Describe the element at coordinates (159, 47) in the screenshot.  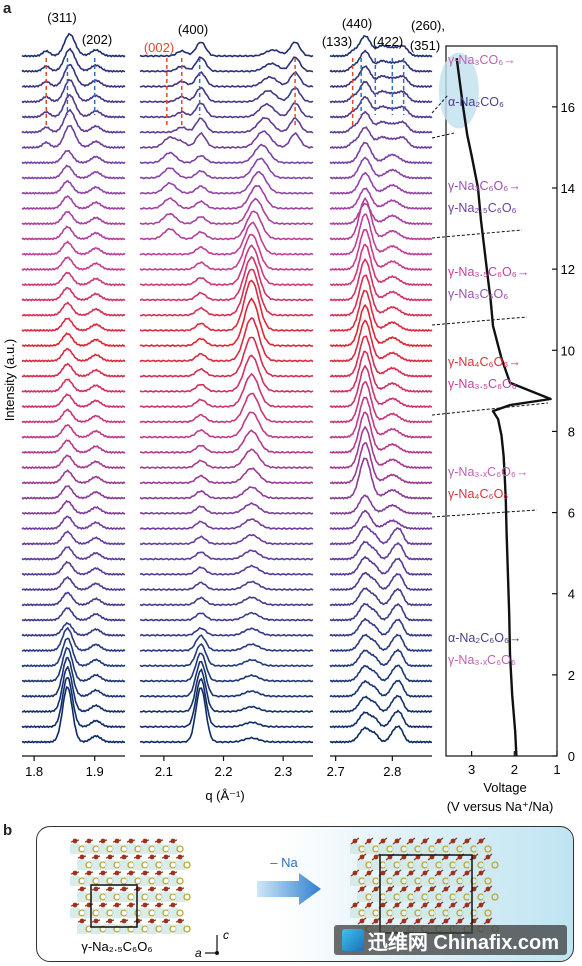
I see `peak-002: (002)` at that location.